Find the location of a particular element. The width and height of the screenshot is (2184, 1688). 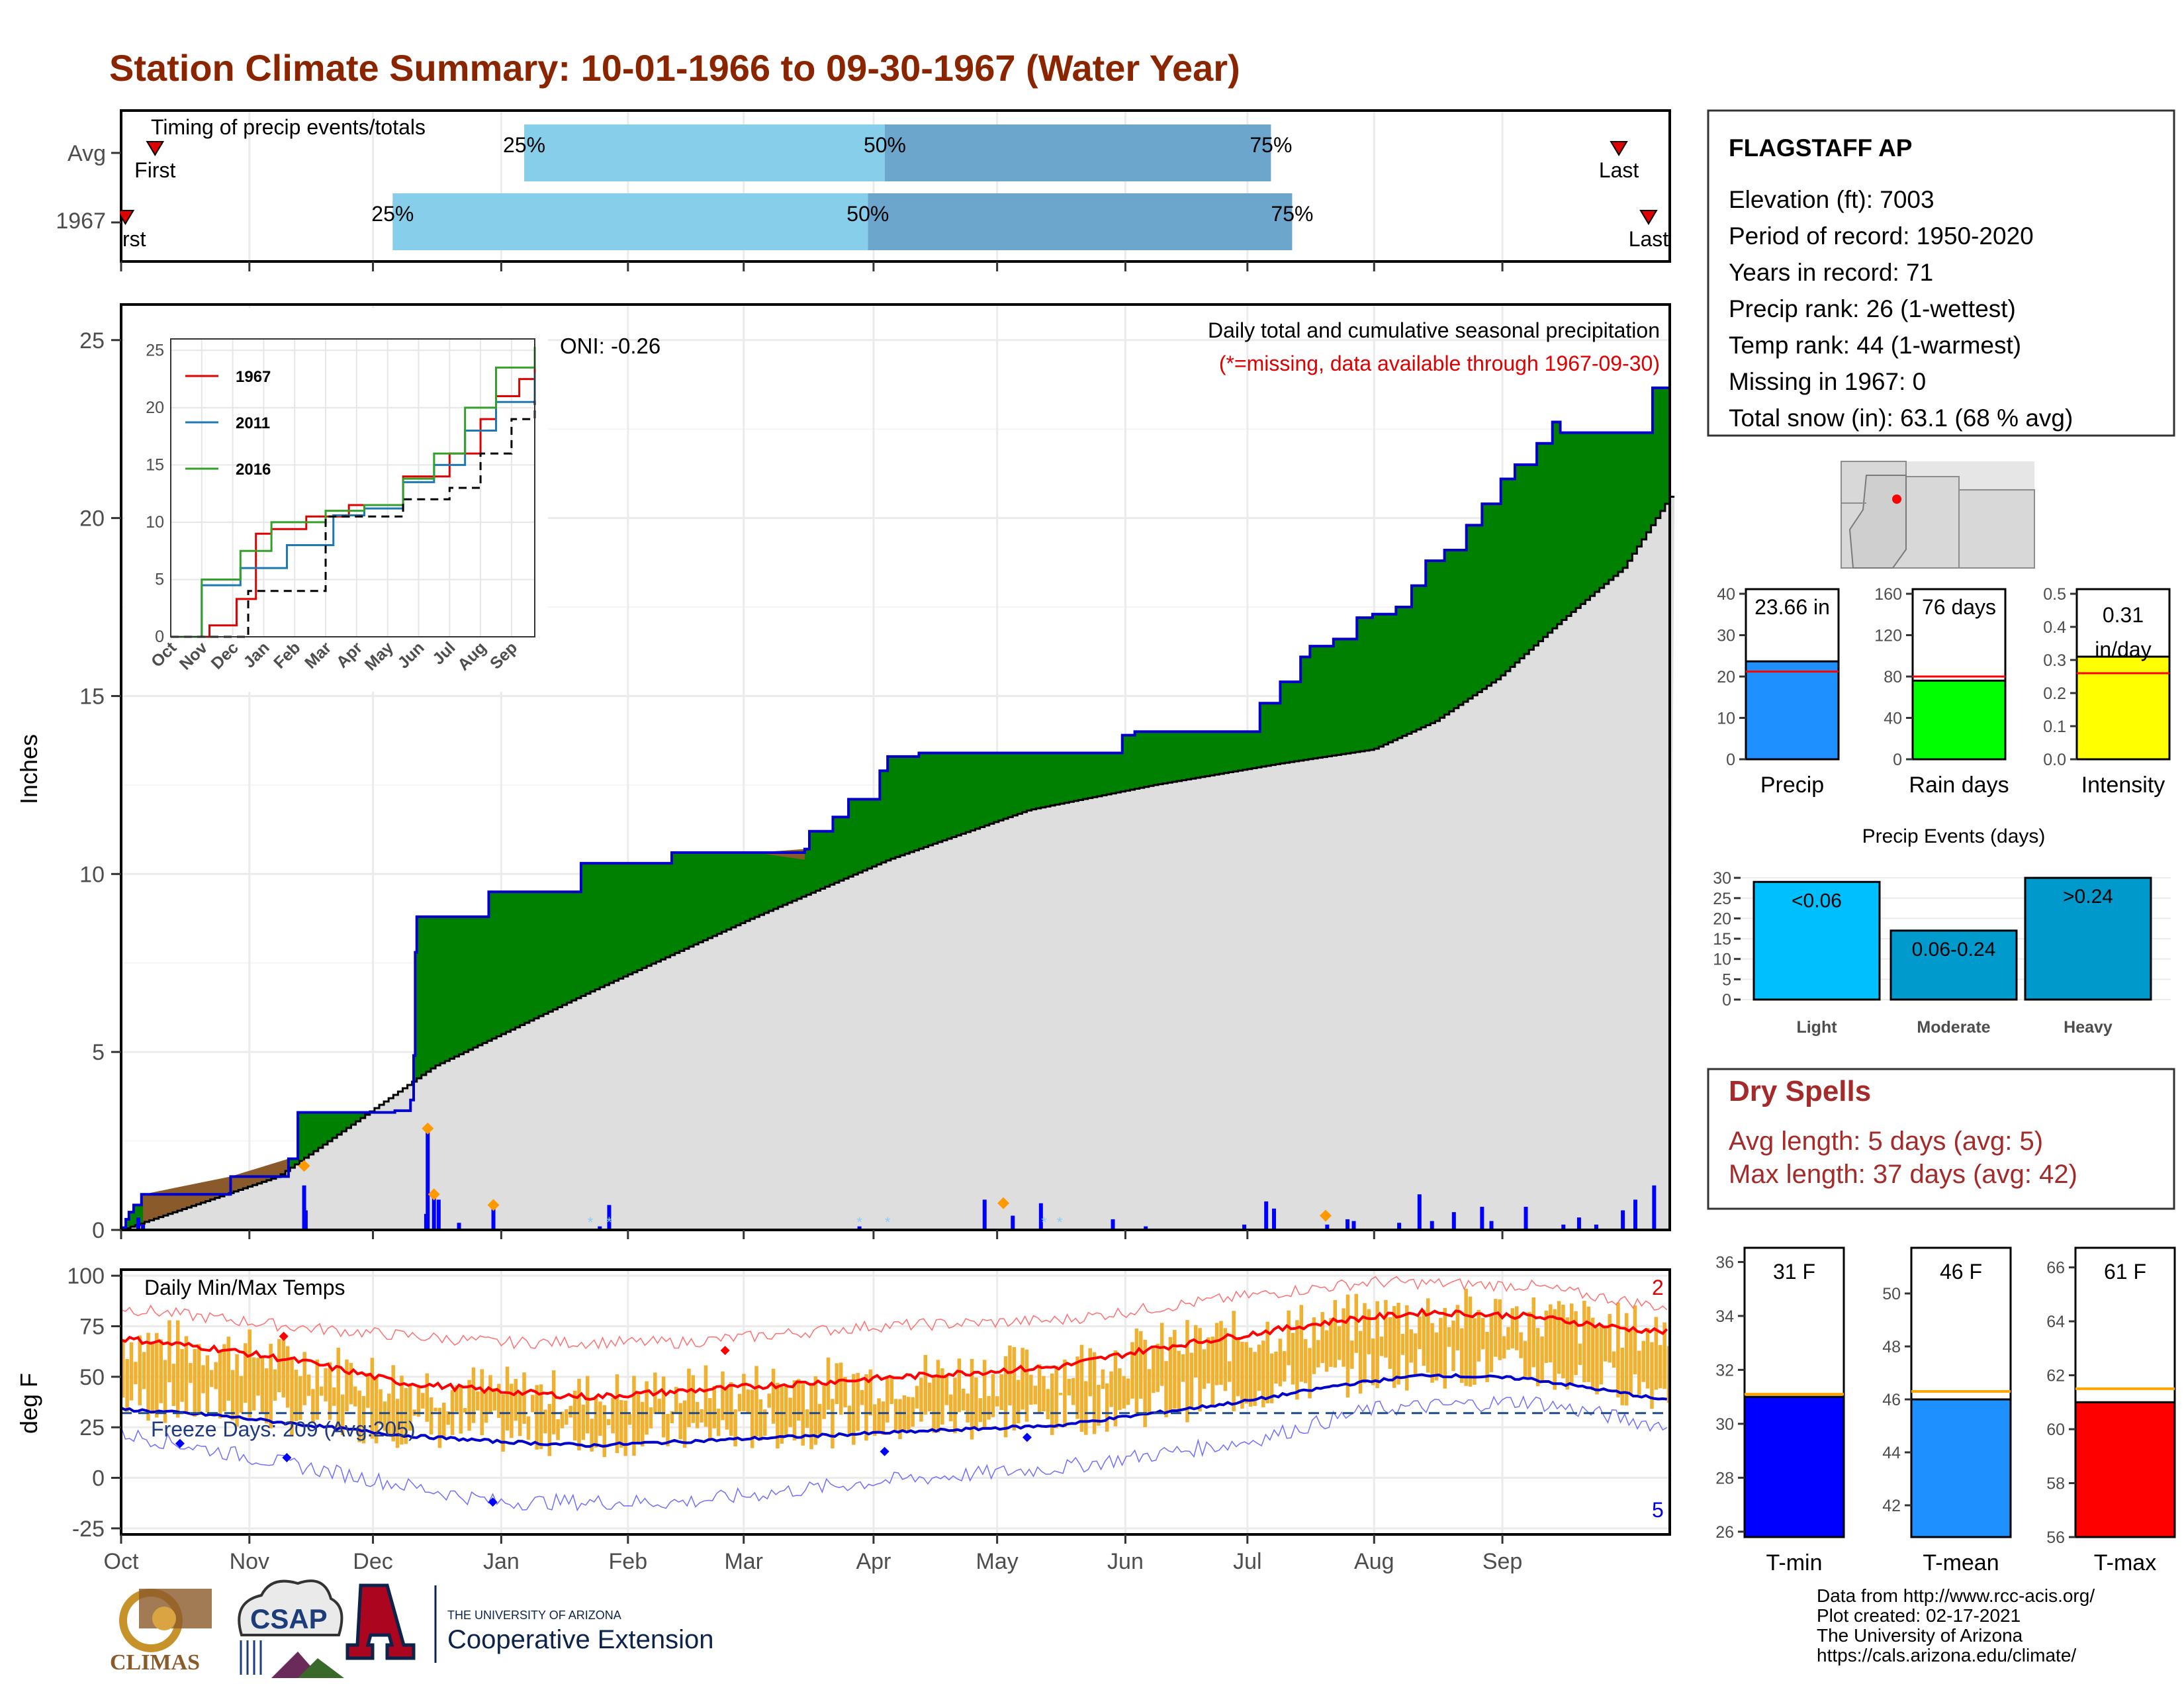

events-category-label: Light is located at coordinates (1817, 1027).